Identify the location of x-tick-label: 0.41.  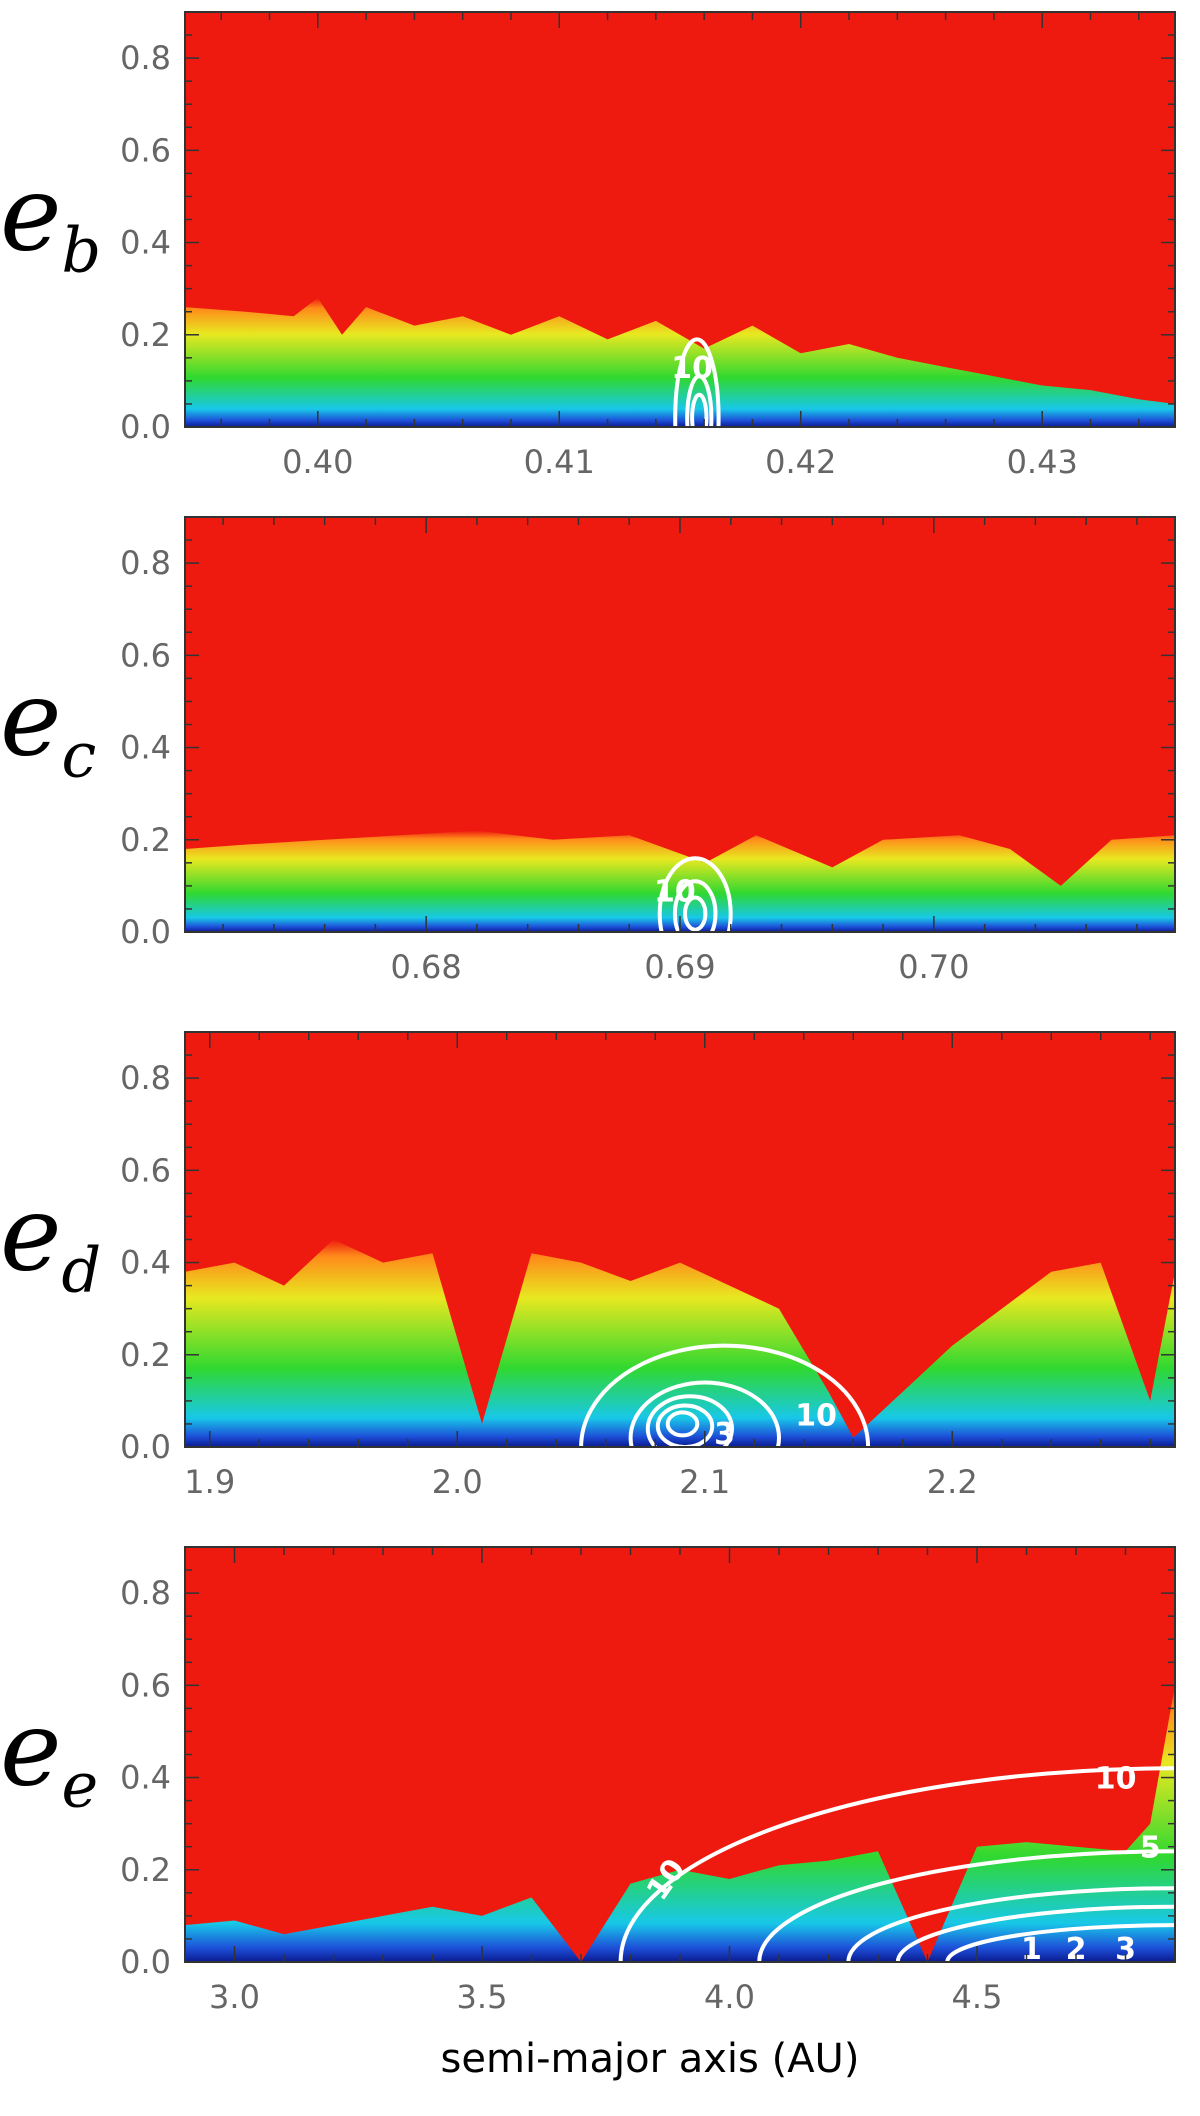
(559, 462).